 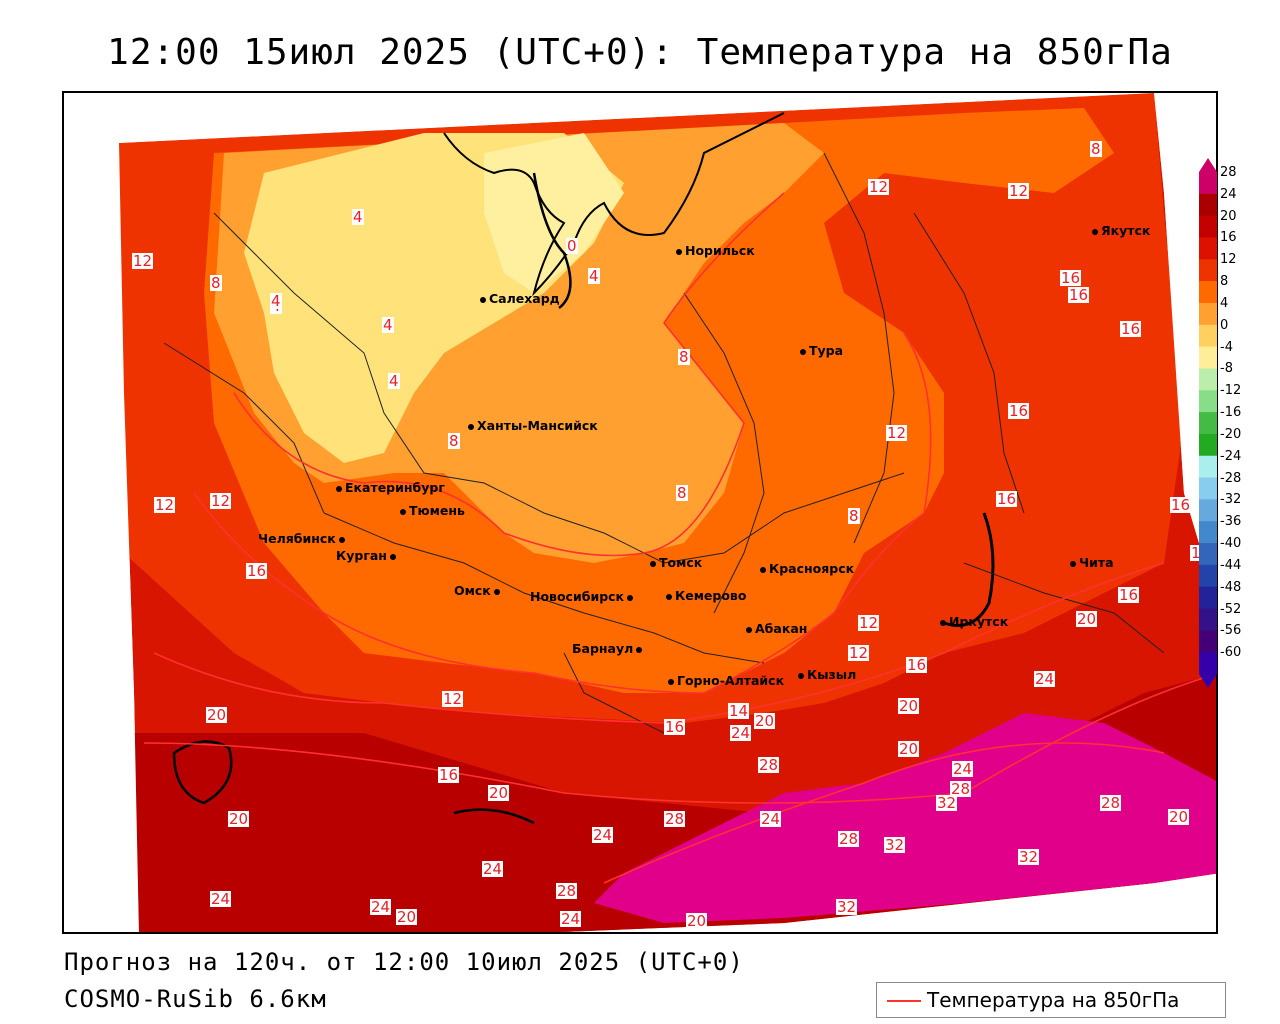 I want to click on colorbar, so click(x=1208, y=423).